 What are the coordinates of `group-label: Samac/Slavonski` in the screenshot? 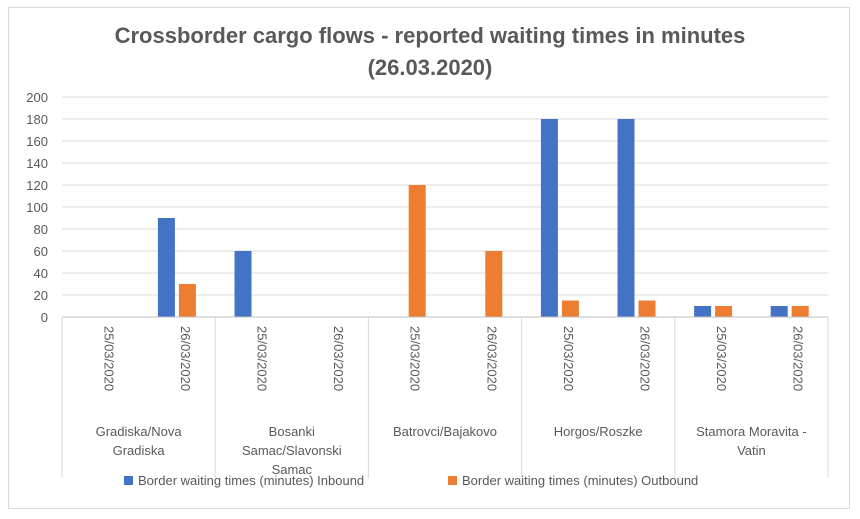 It's located at (292, 450).